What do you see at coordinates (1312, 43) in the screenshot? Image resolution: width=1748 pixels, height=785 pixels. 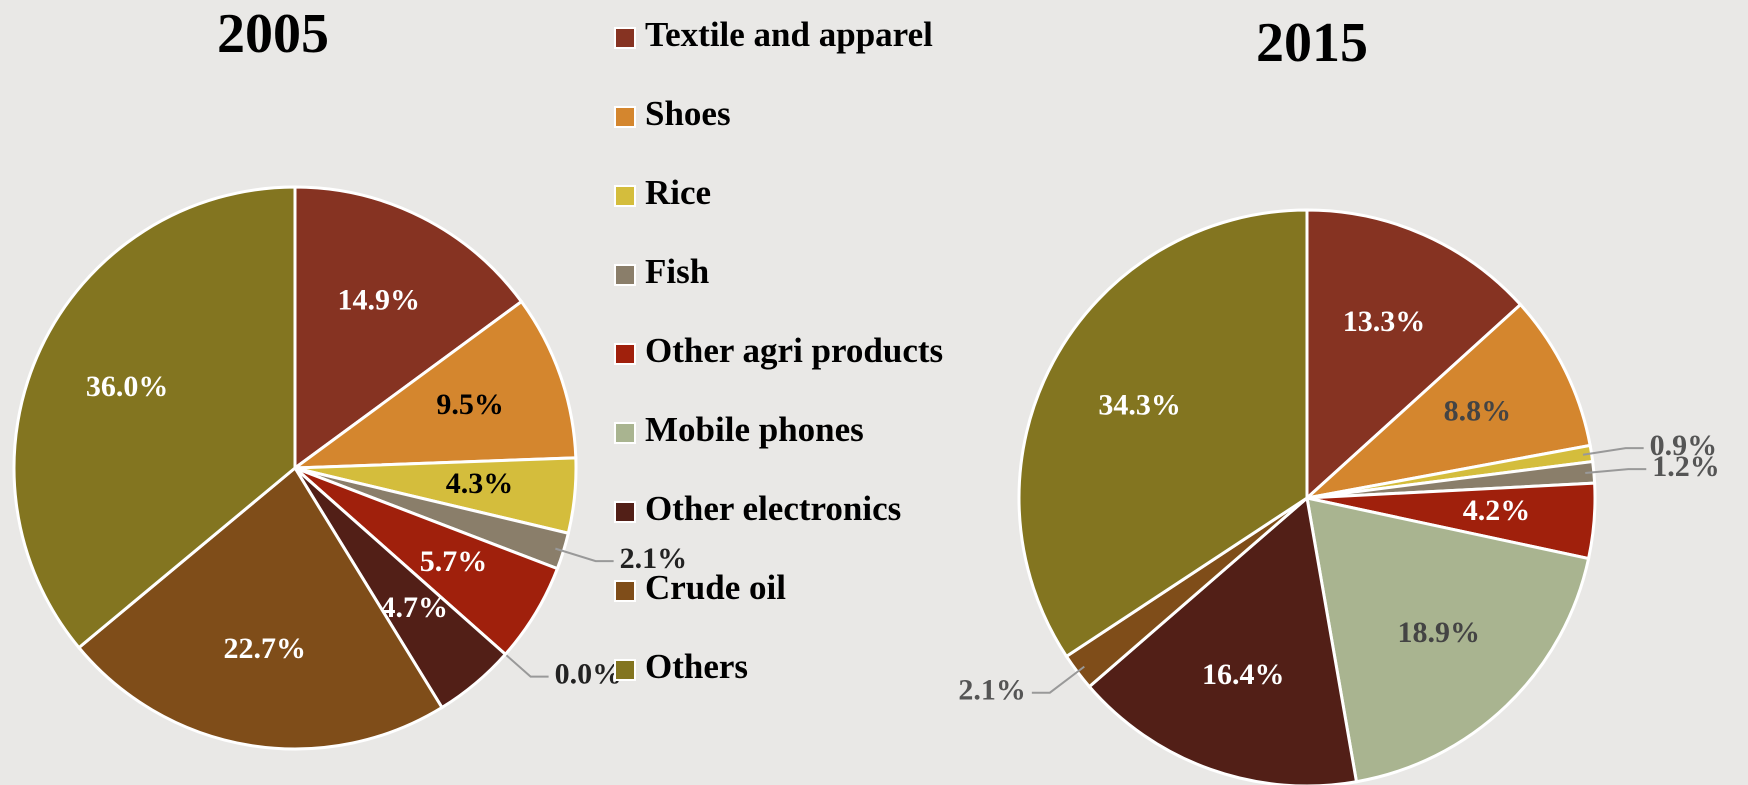 I see `chart-title: 2015` at bounding box center [1312, 43].